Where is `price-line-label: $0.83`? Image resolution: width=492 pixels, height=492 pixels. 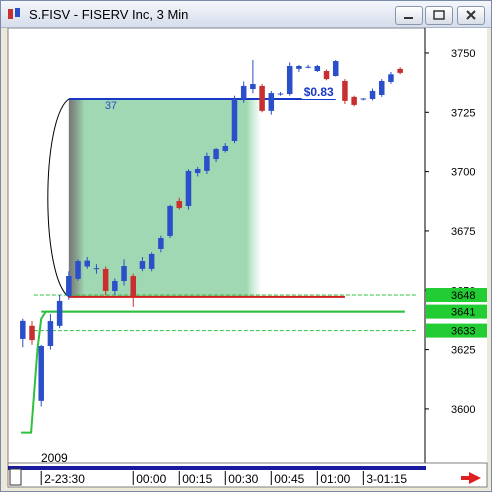
price-line-label: $0.83 is located at coordinates (319, 92).